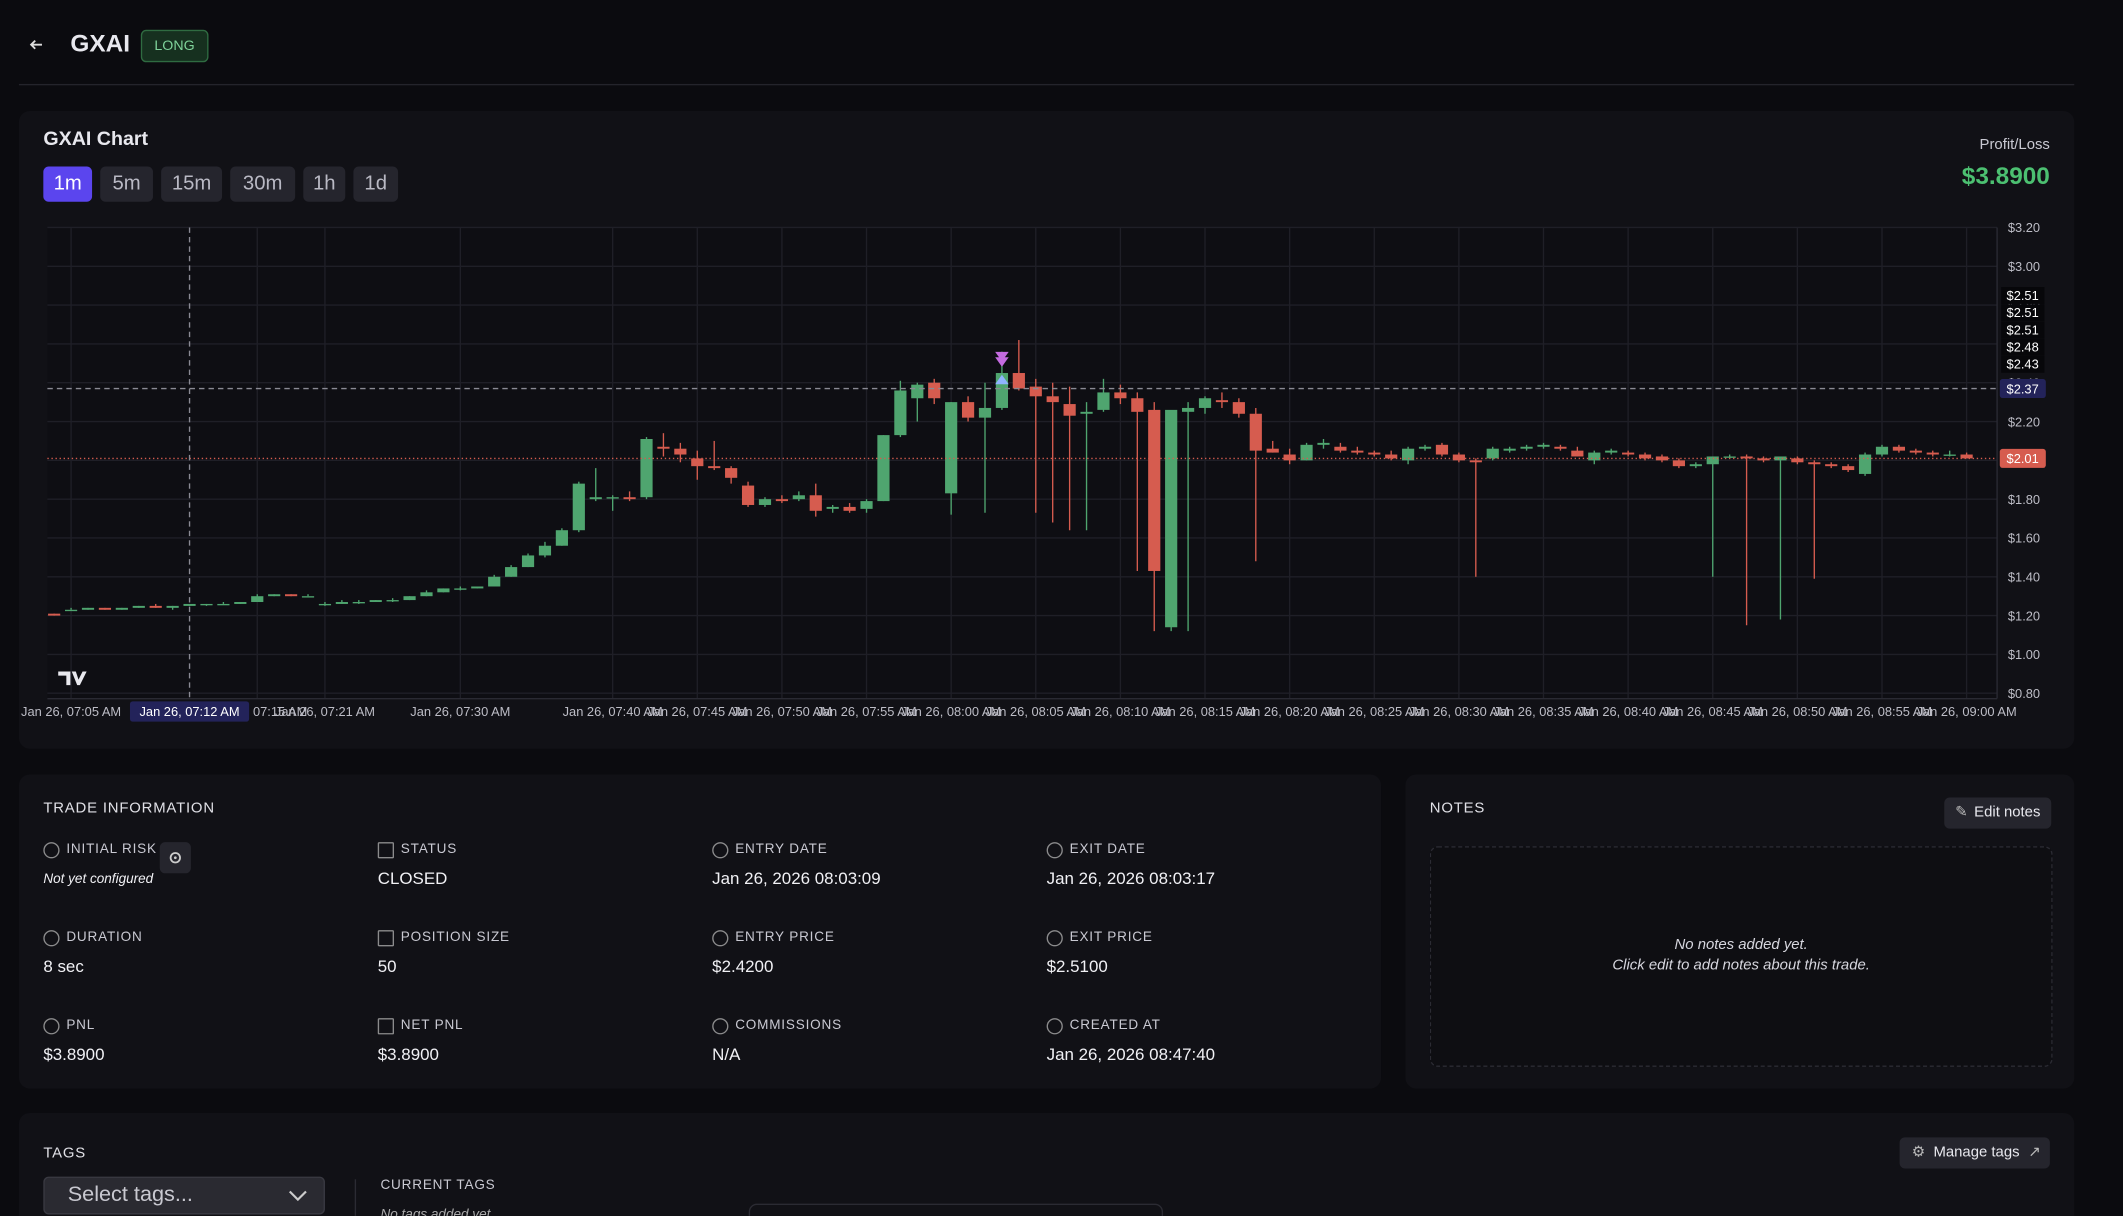 The width and height of the screenshot is (2123, 1216). What do you see at coordinates (2022, 389) in the screenshot?
I see `crosshair-price-bg` at bounding box center [2022, 389].